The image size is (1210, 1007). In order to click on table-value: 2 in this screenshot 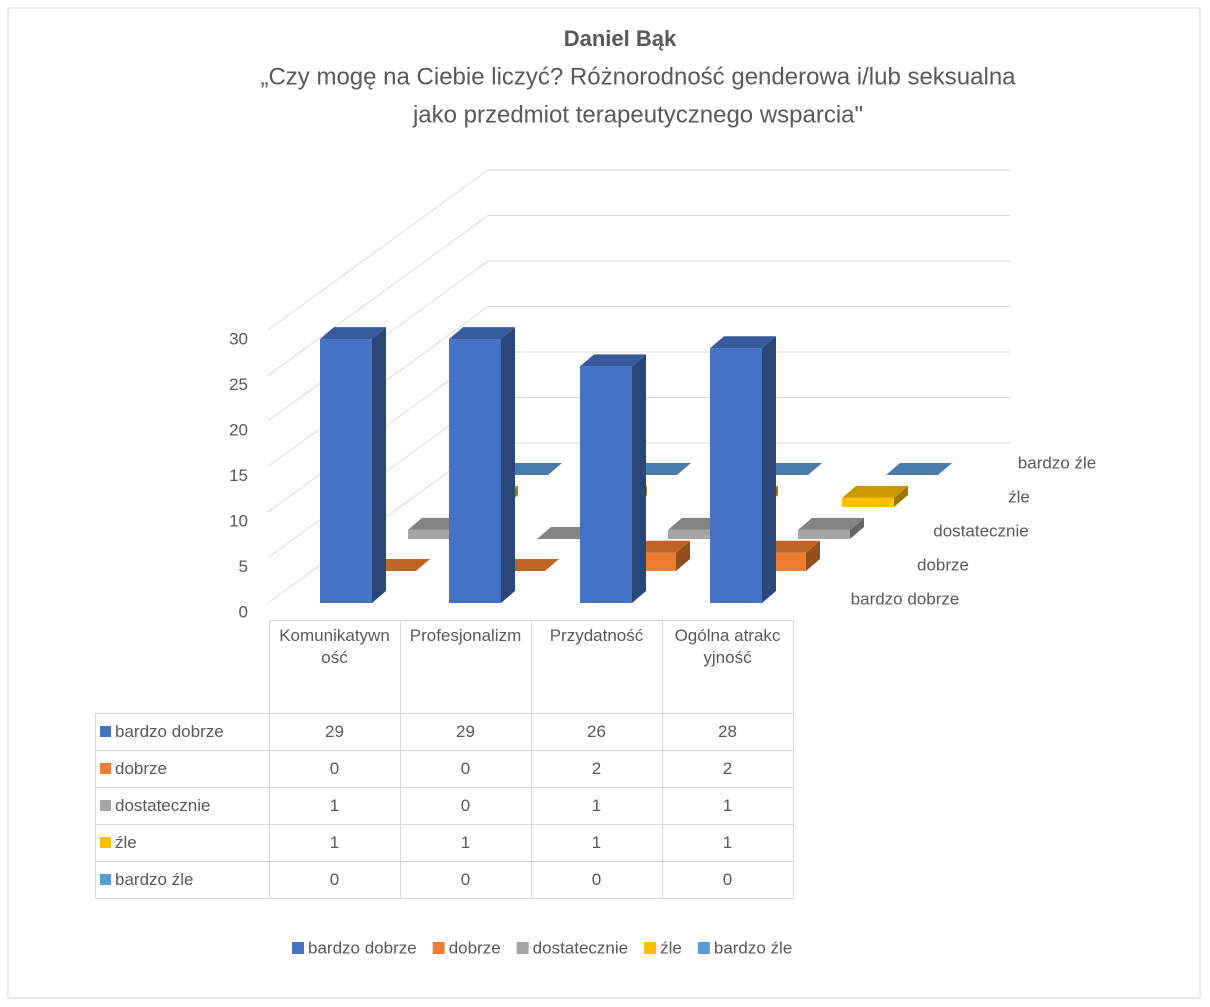, I will do `click(727, 769)`.